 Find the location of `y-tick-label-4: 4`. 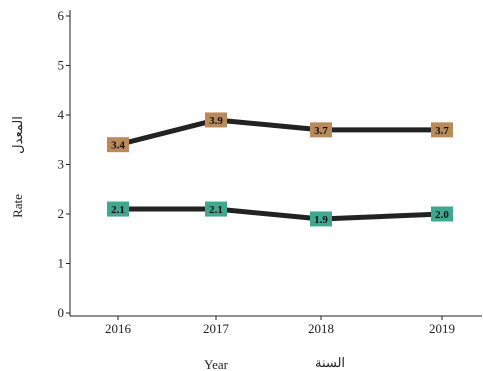

y-tick-label-4: 4 is located at coordinates (61, 114).